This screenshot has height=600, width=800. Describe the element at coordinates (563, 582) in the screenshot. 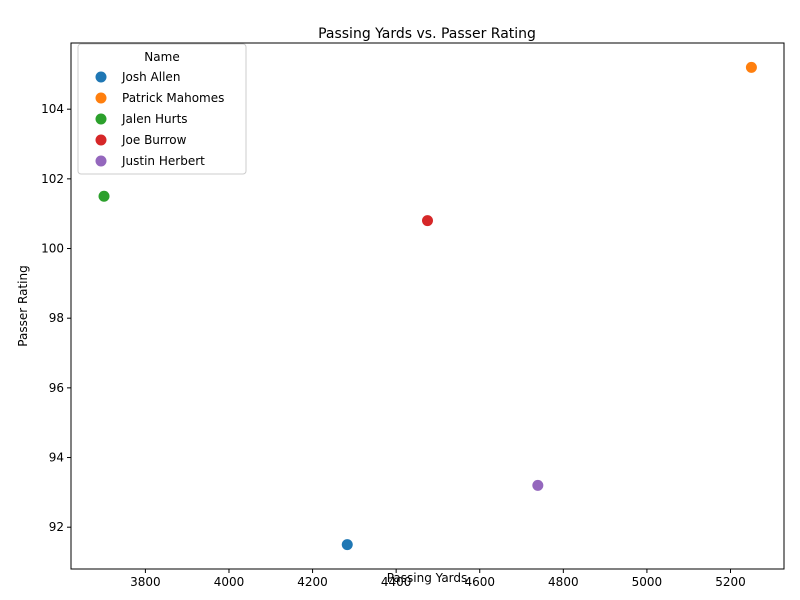

I see `x-tick-label: 4800` at that location.